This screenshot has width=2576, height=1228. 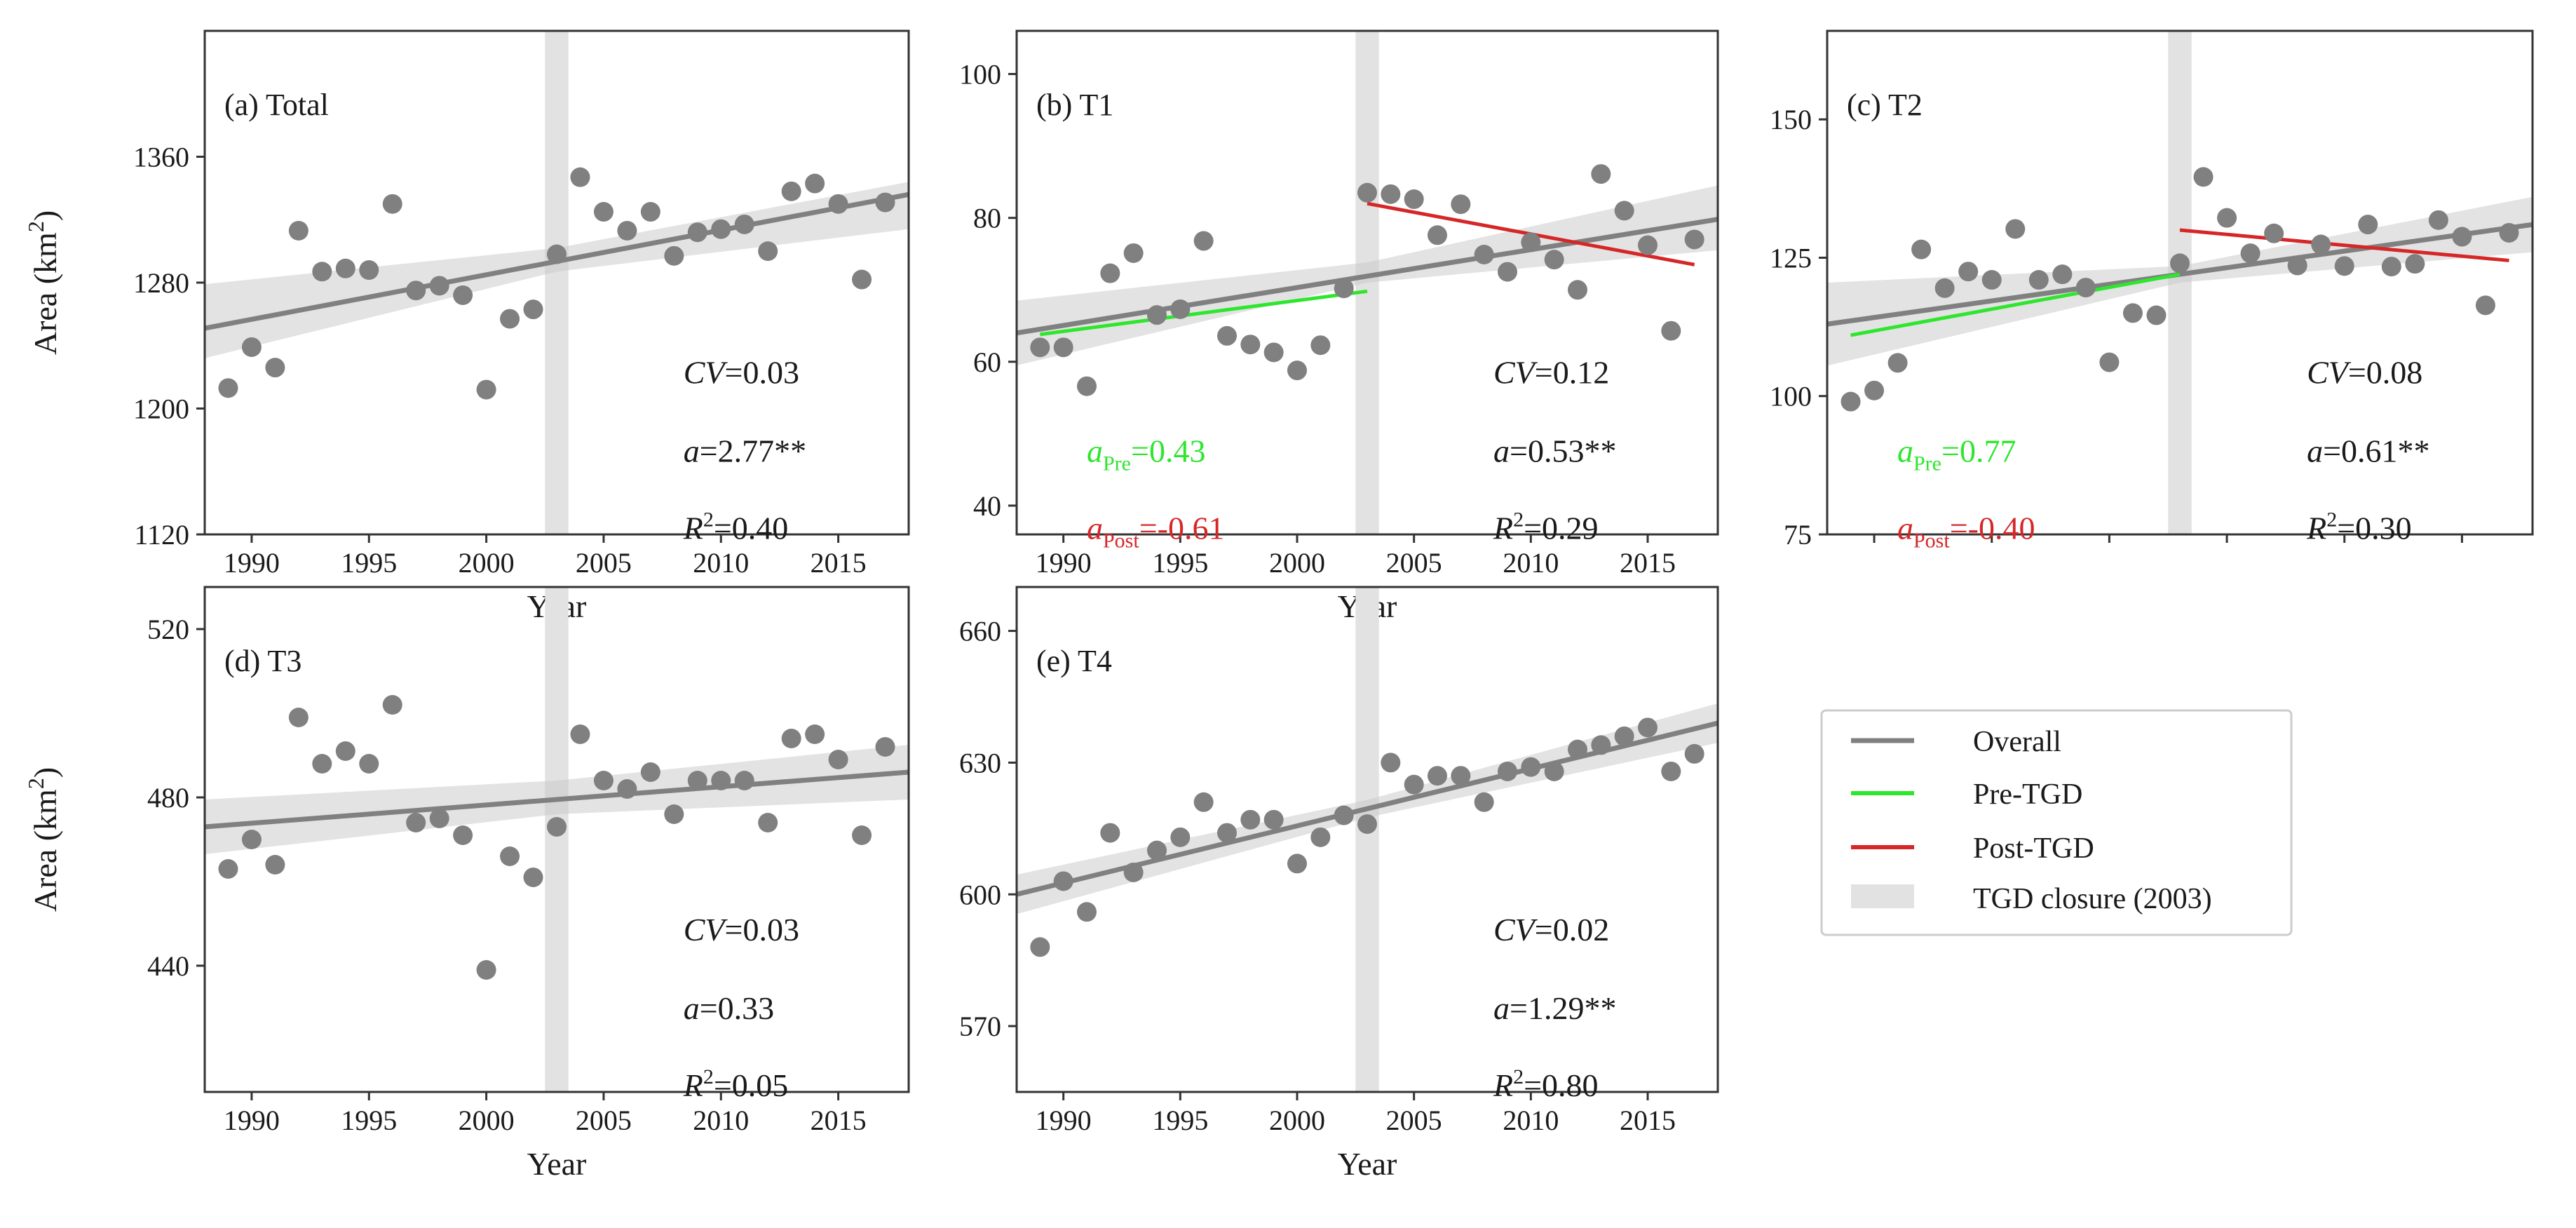 I want to click on closure-band, so click(x=557, y=839).